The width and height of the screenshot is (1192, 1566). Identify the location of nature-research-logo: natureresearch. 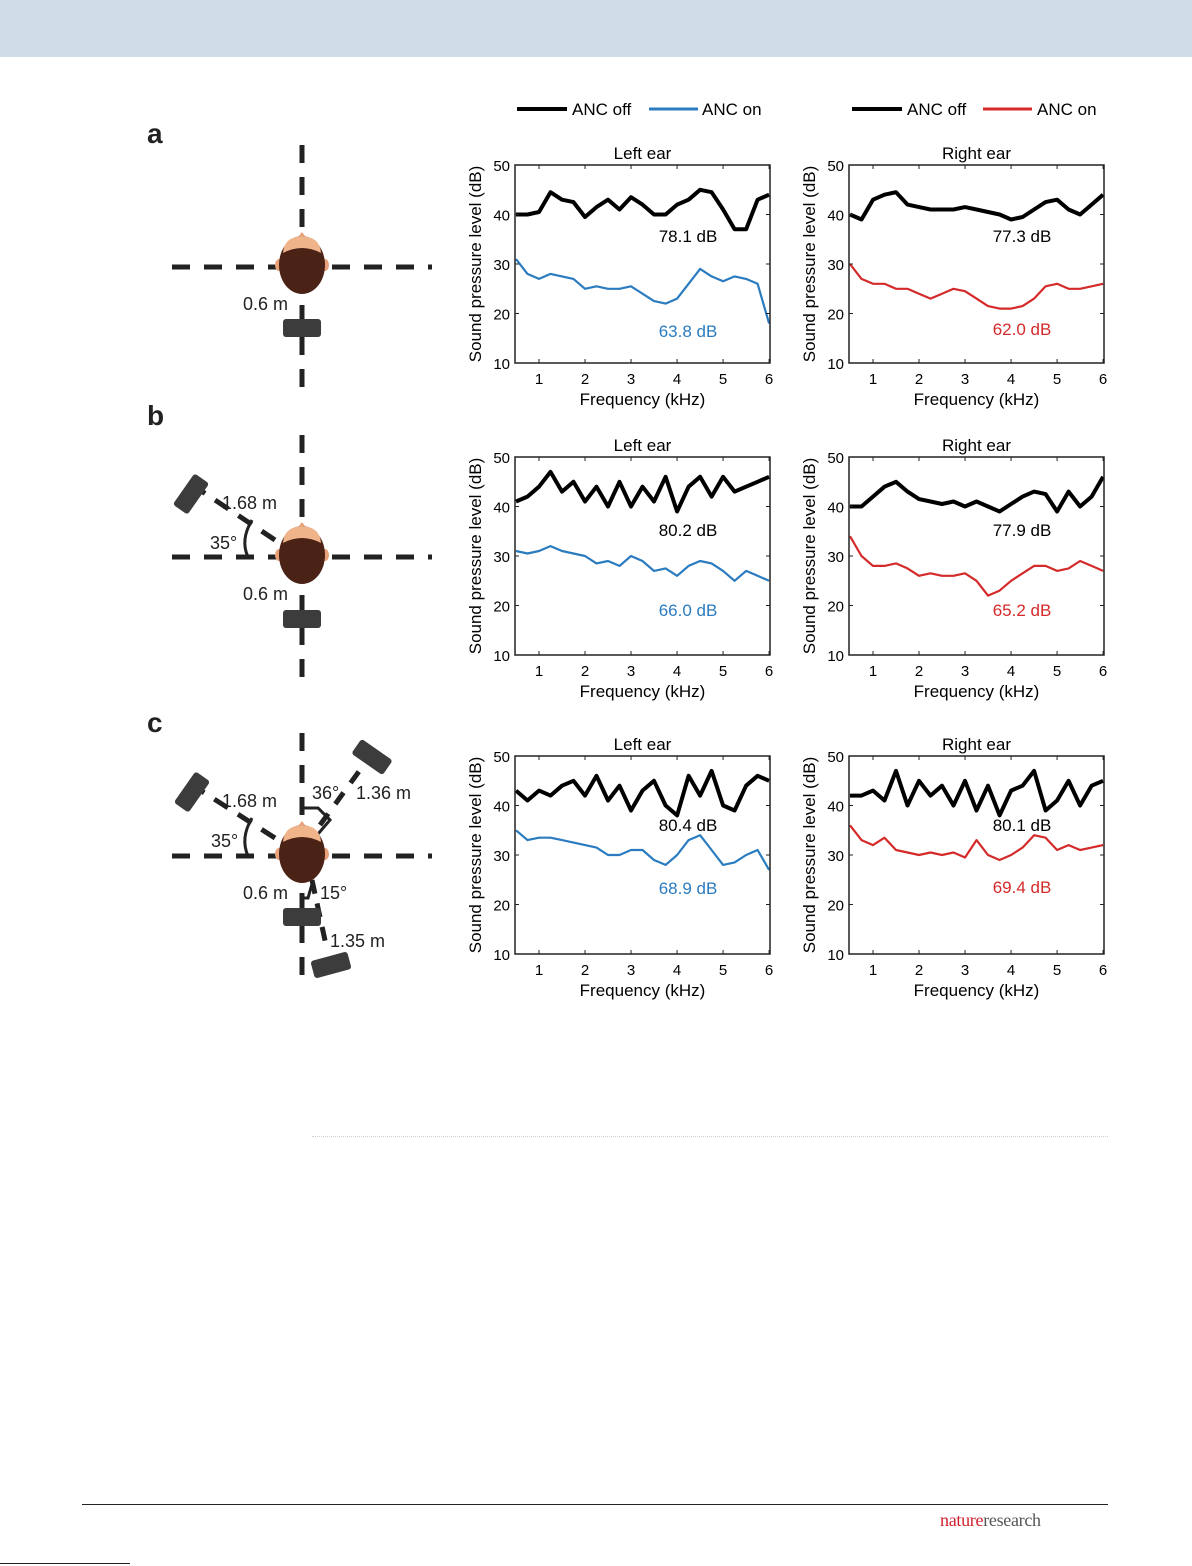
(990, 1520).